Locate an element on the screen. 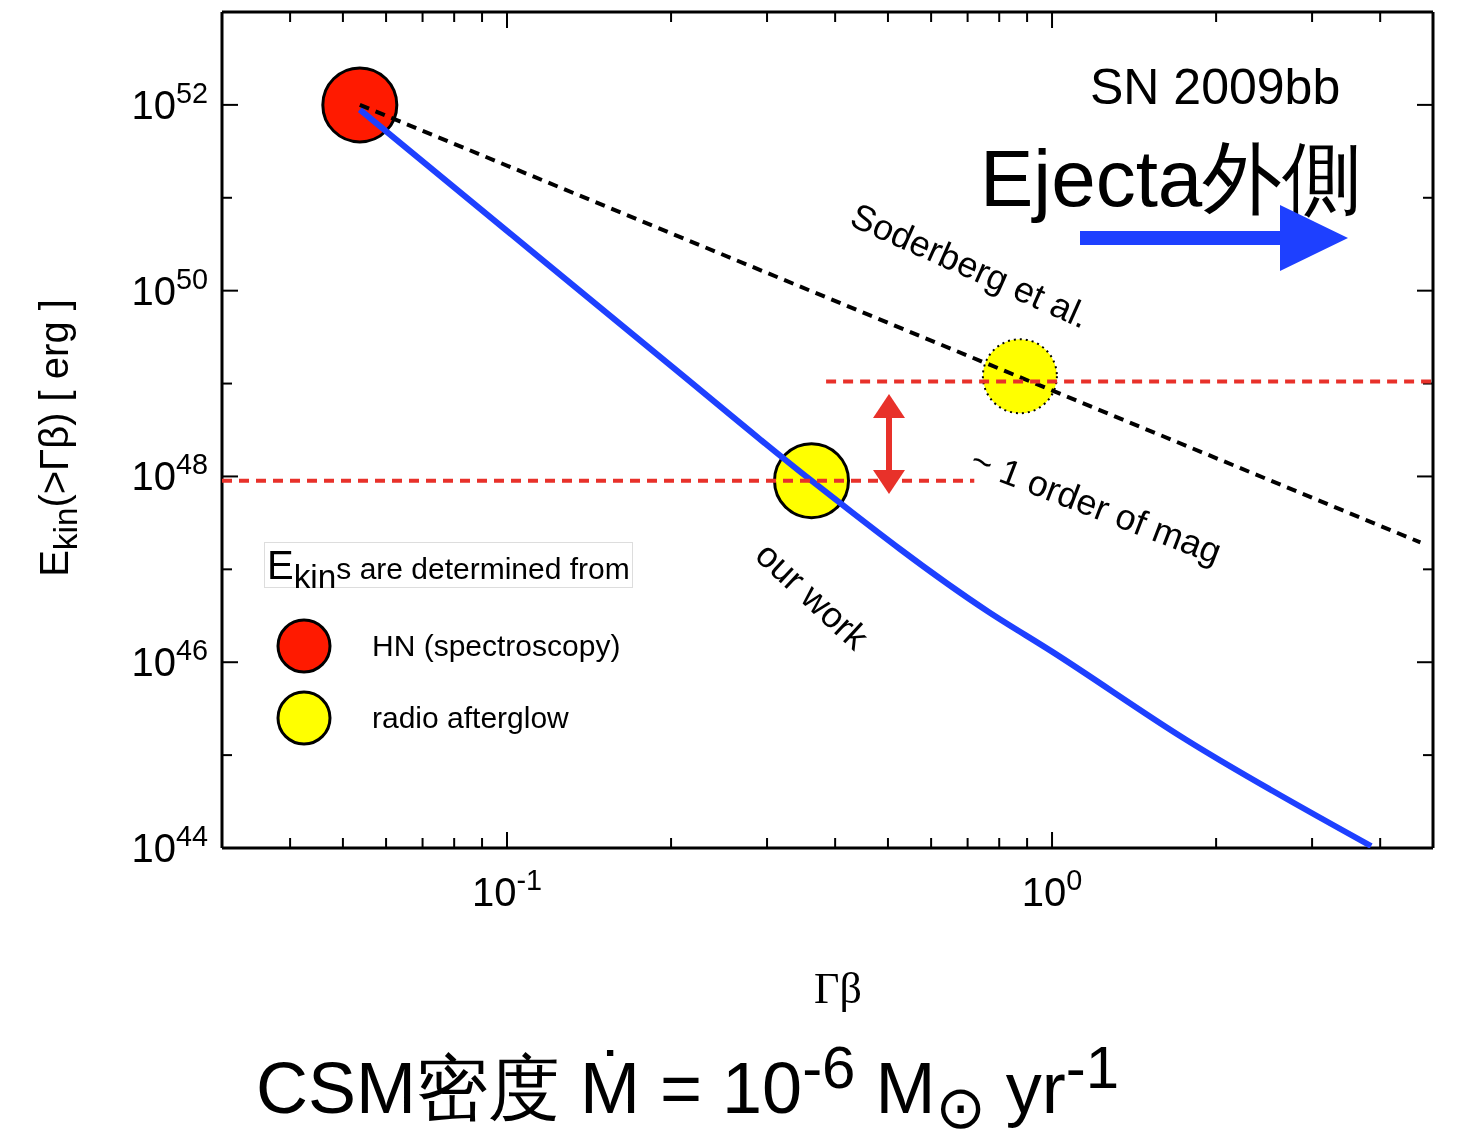  x-axis-title: Γβ is located at coordinates (838, 988).